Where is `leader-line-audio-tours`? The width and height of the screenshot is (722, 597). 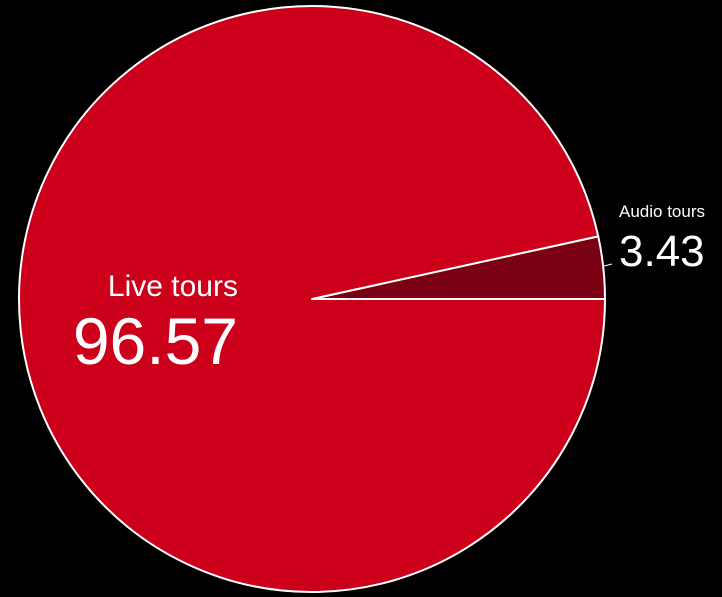
leader-line-audio-tours is located at coordinates (608, 265).